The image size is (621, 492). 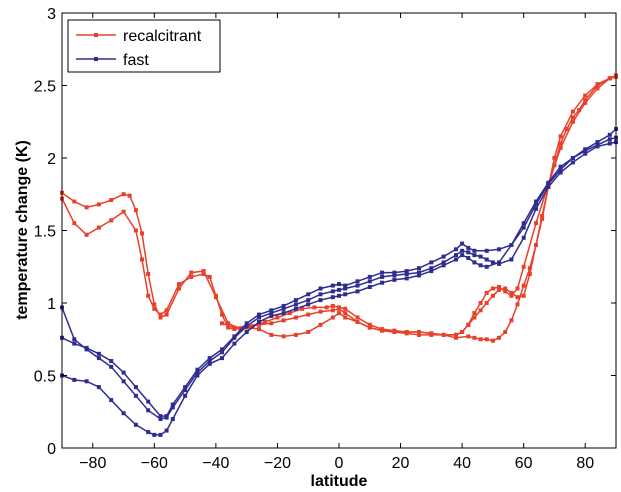 I want to click on legend: recalcitrant fast, so click(x=144, y=46).